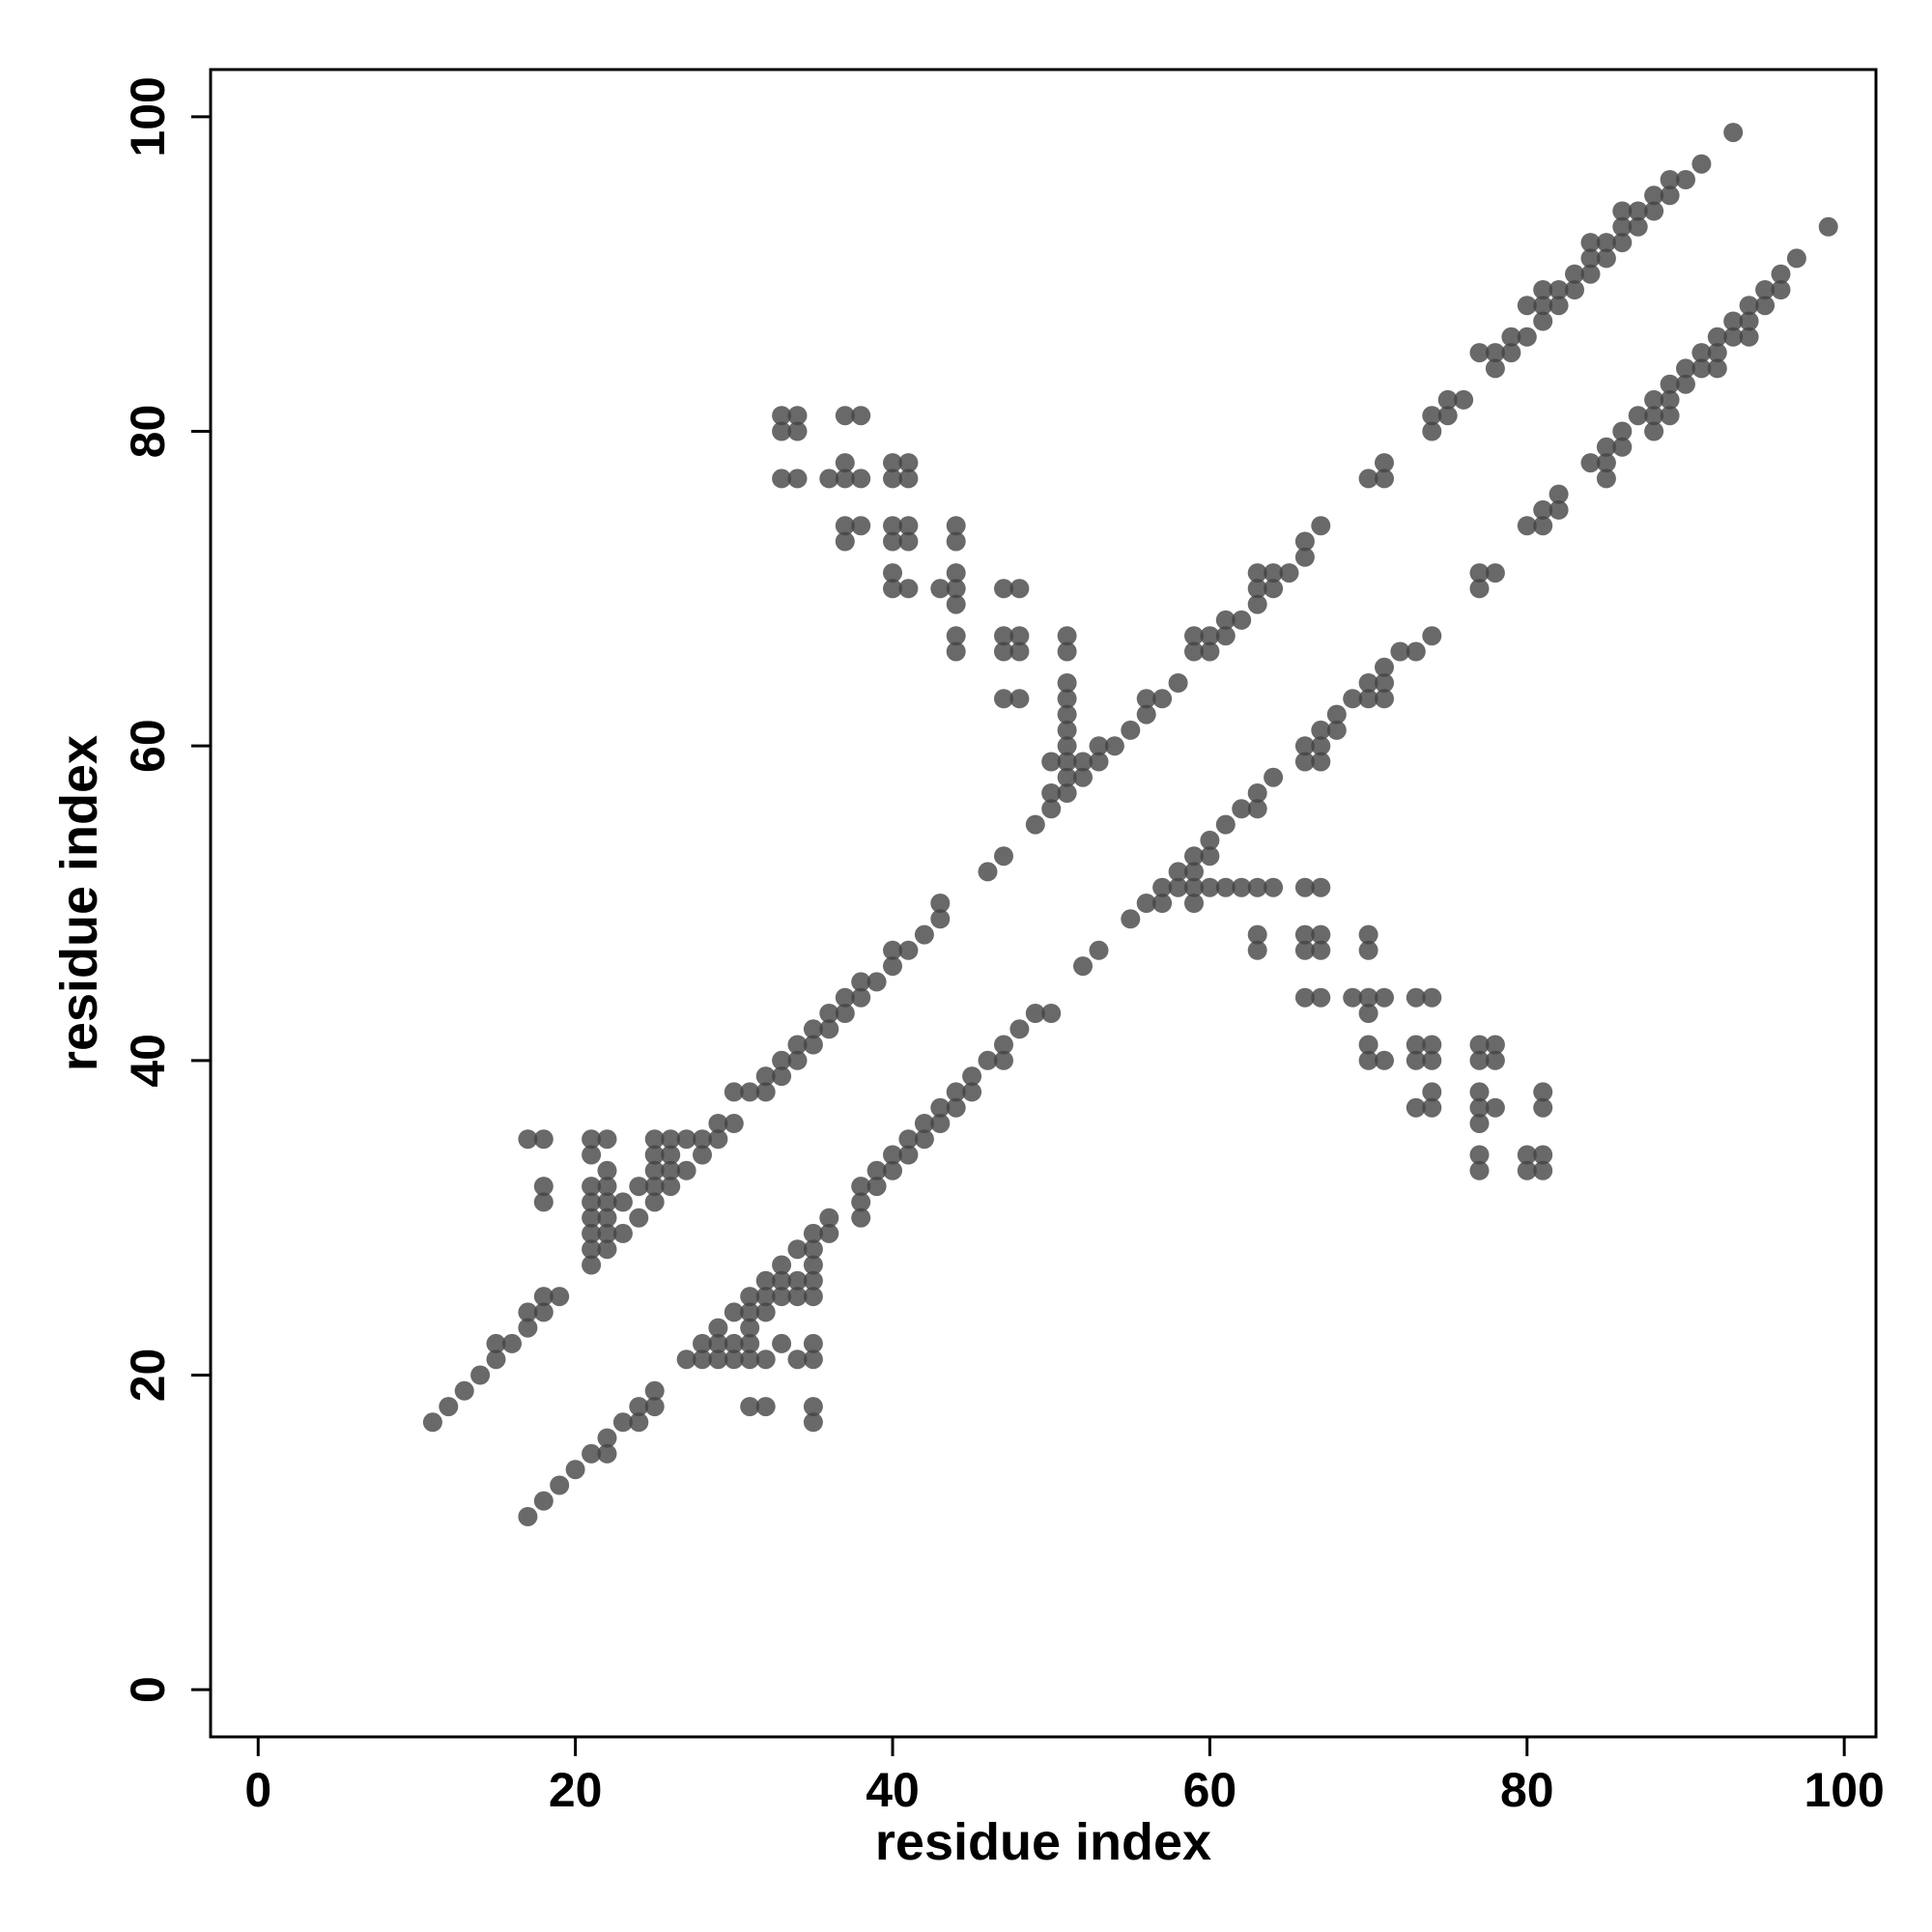 The image size is (1932, 1932). What do you see at coordinates (79, 903) in the screenshot?
I see `y-axis-title: residue index` at bounding box center [79, 903].